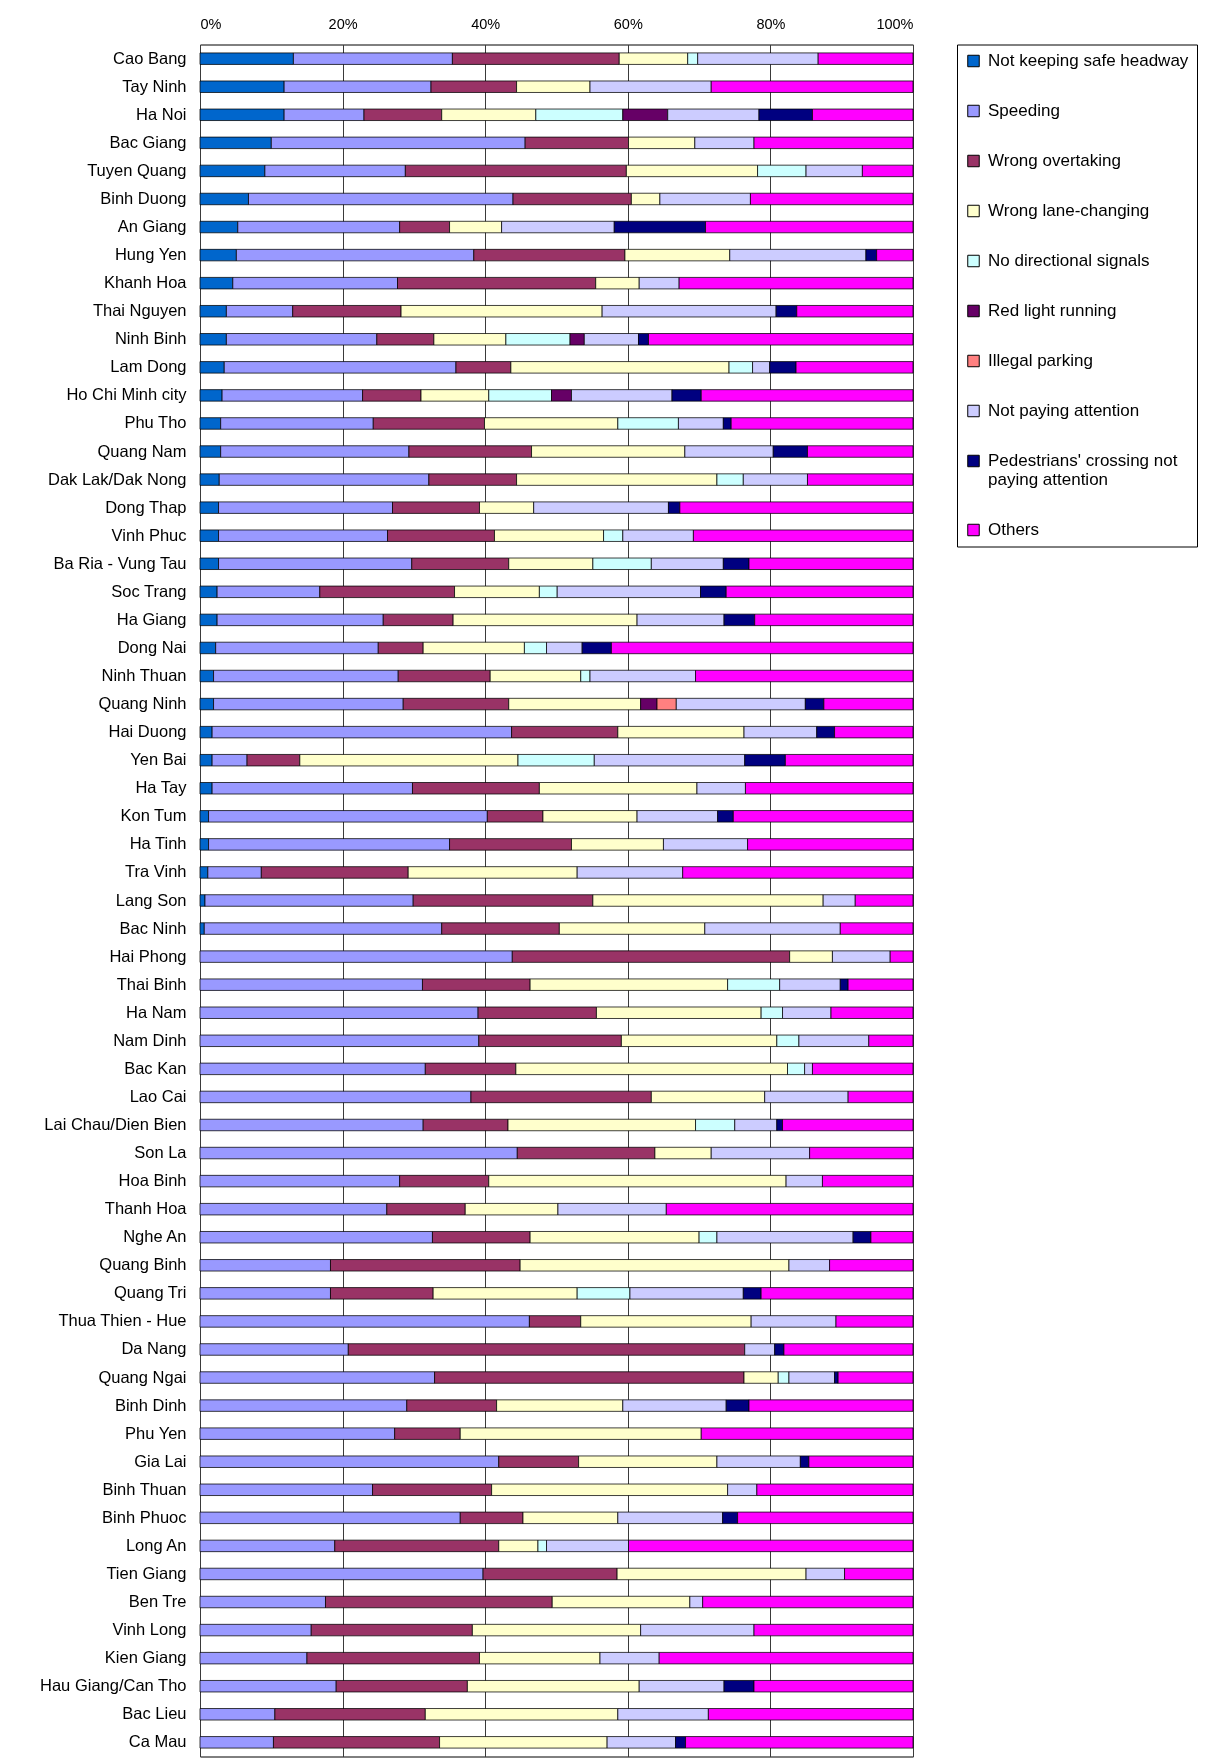 The height and width of the screenshot is (1764, 1206). What do you see at coordinates (137, 169) in the screenshot?
I see `y-tick-label: Tuyen Quang` at bounding box center [137, 169].